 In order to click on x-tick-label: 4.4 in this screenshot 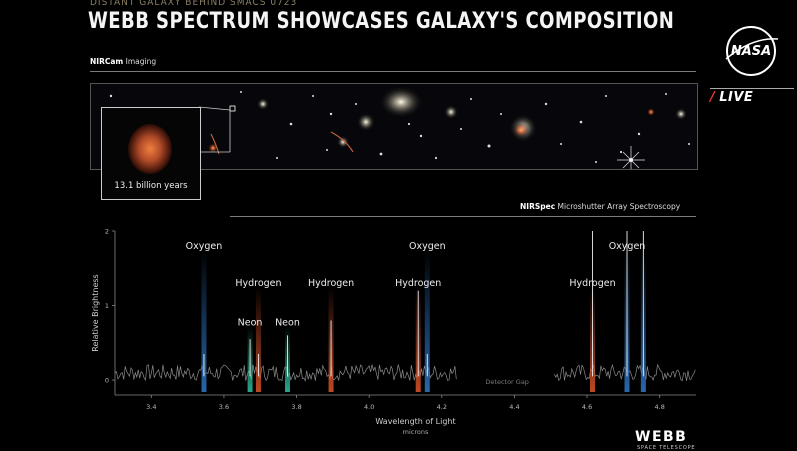, I will do `click(514, 407)`.